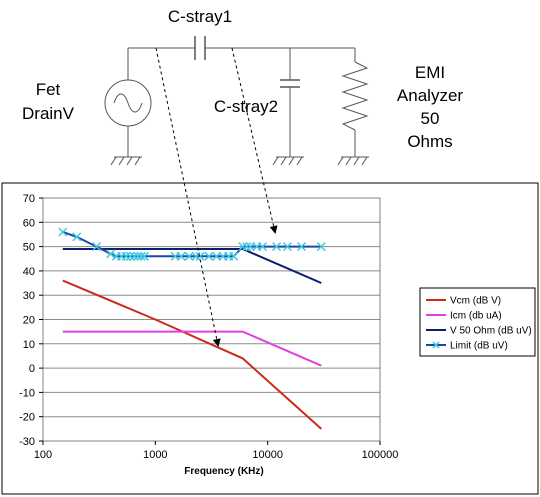  What do you see at coordinates (200, 16) in the screenshot?
I see `cap1-label: C-stray1` at bounding box center [200, 16].